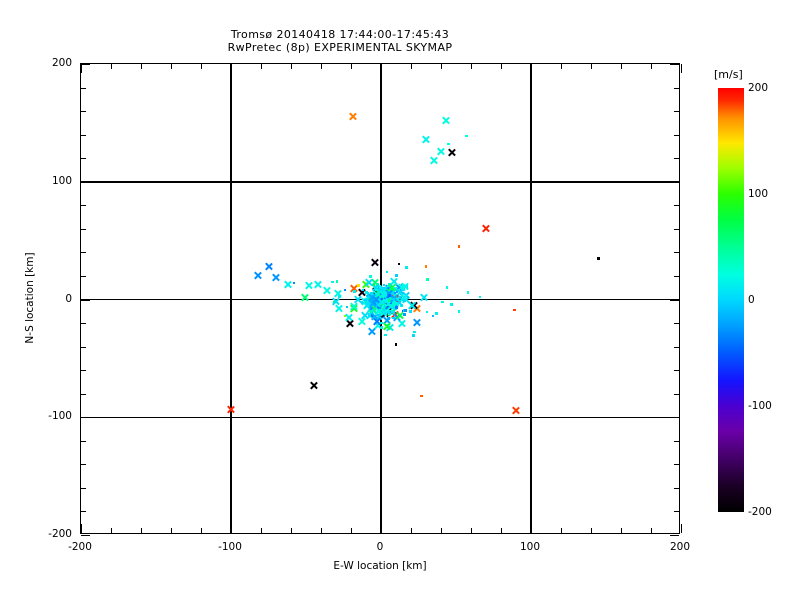  What do you see at coordinates (230, 547) in the screenshot?
I see `x-tick-label: -100` at bounding box center [230, 547].